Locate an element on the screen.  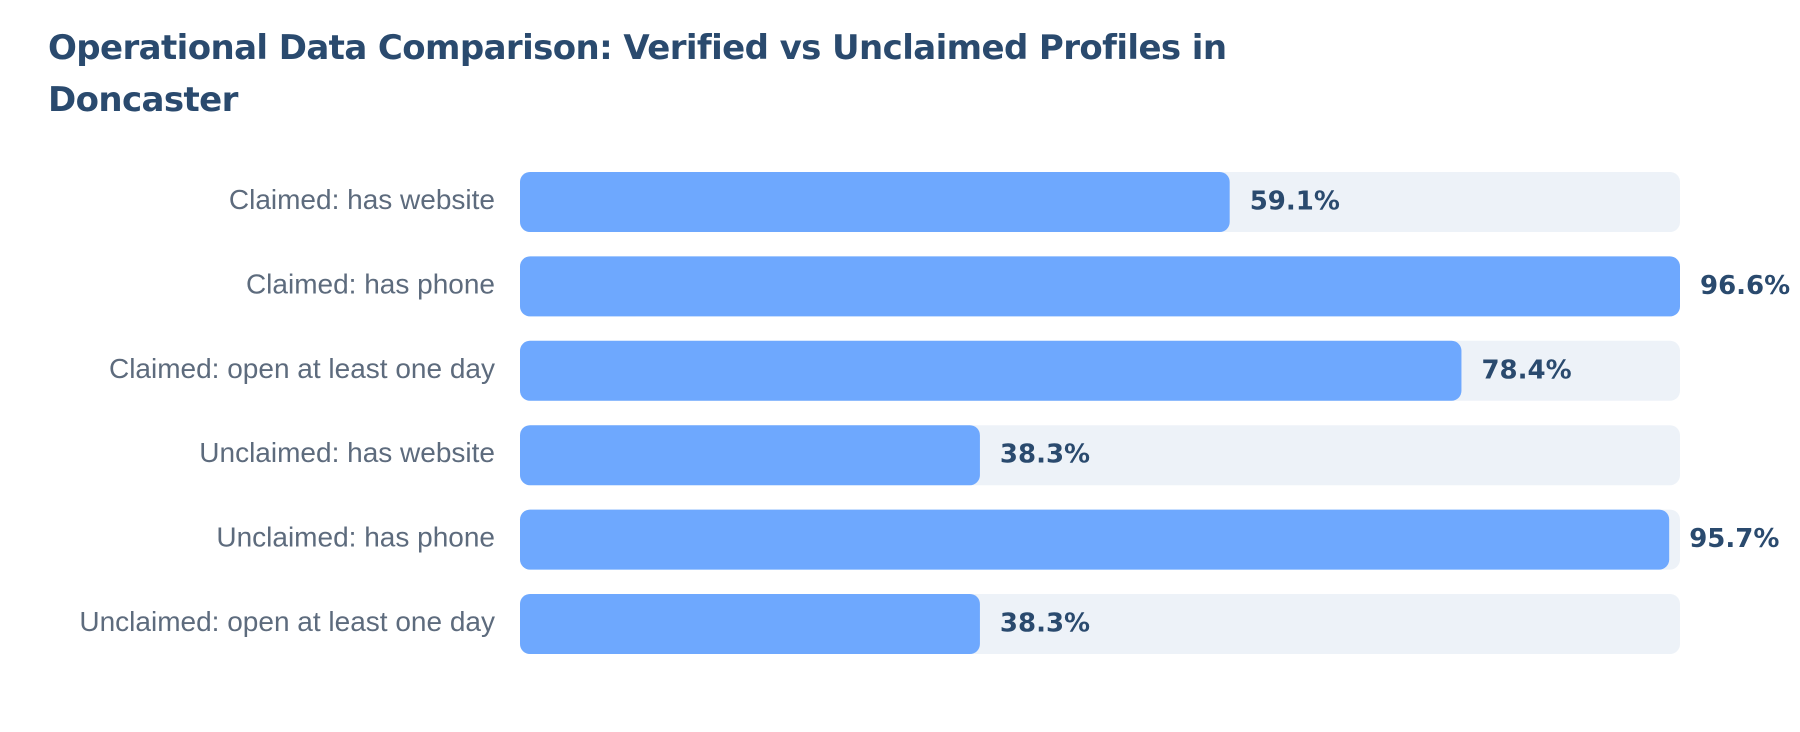
category-label: Unclaimed: open at least one day is located at coordinates (287, 621).